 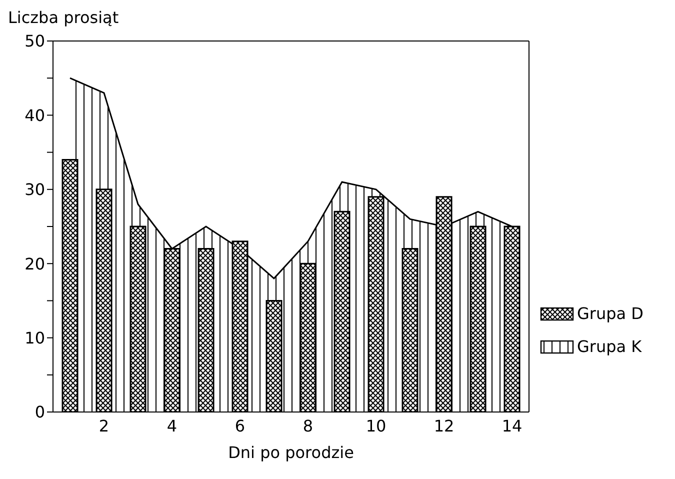 What do you see at coordinates (291, 452) in the screenshot?
I see `x-axis-title: Dni po porodzie` at bounding box center [291, 452].